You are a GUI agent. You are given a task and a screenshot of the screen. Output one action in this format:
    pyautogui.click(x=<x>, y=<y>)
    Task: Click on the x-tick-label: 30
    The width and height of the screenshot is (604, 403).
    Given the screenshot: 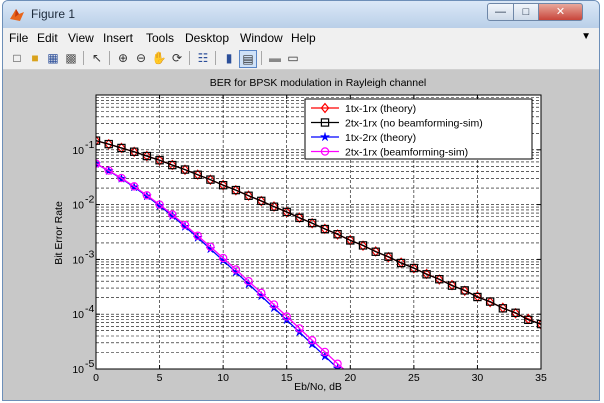 What is the action you would take?
    pyautogui.click(x=478, y=378)
    